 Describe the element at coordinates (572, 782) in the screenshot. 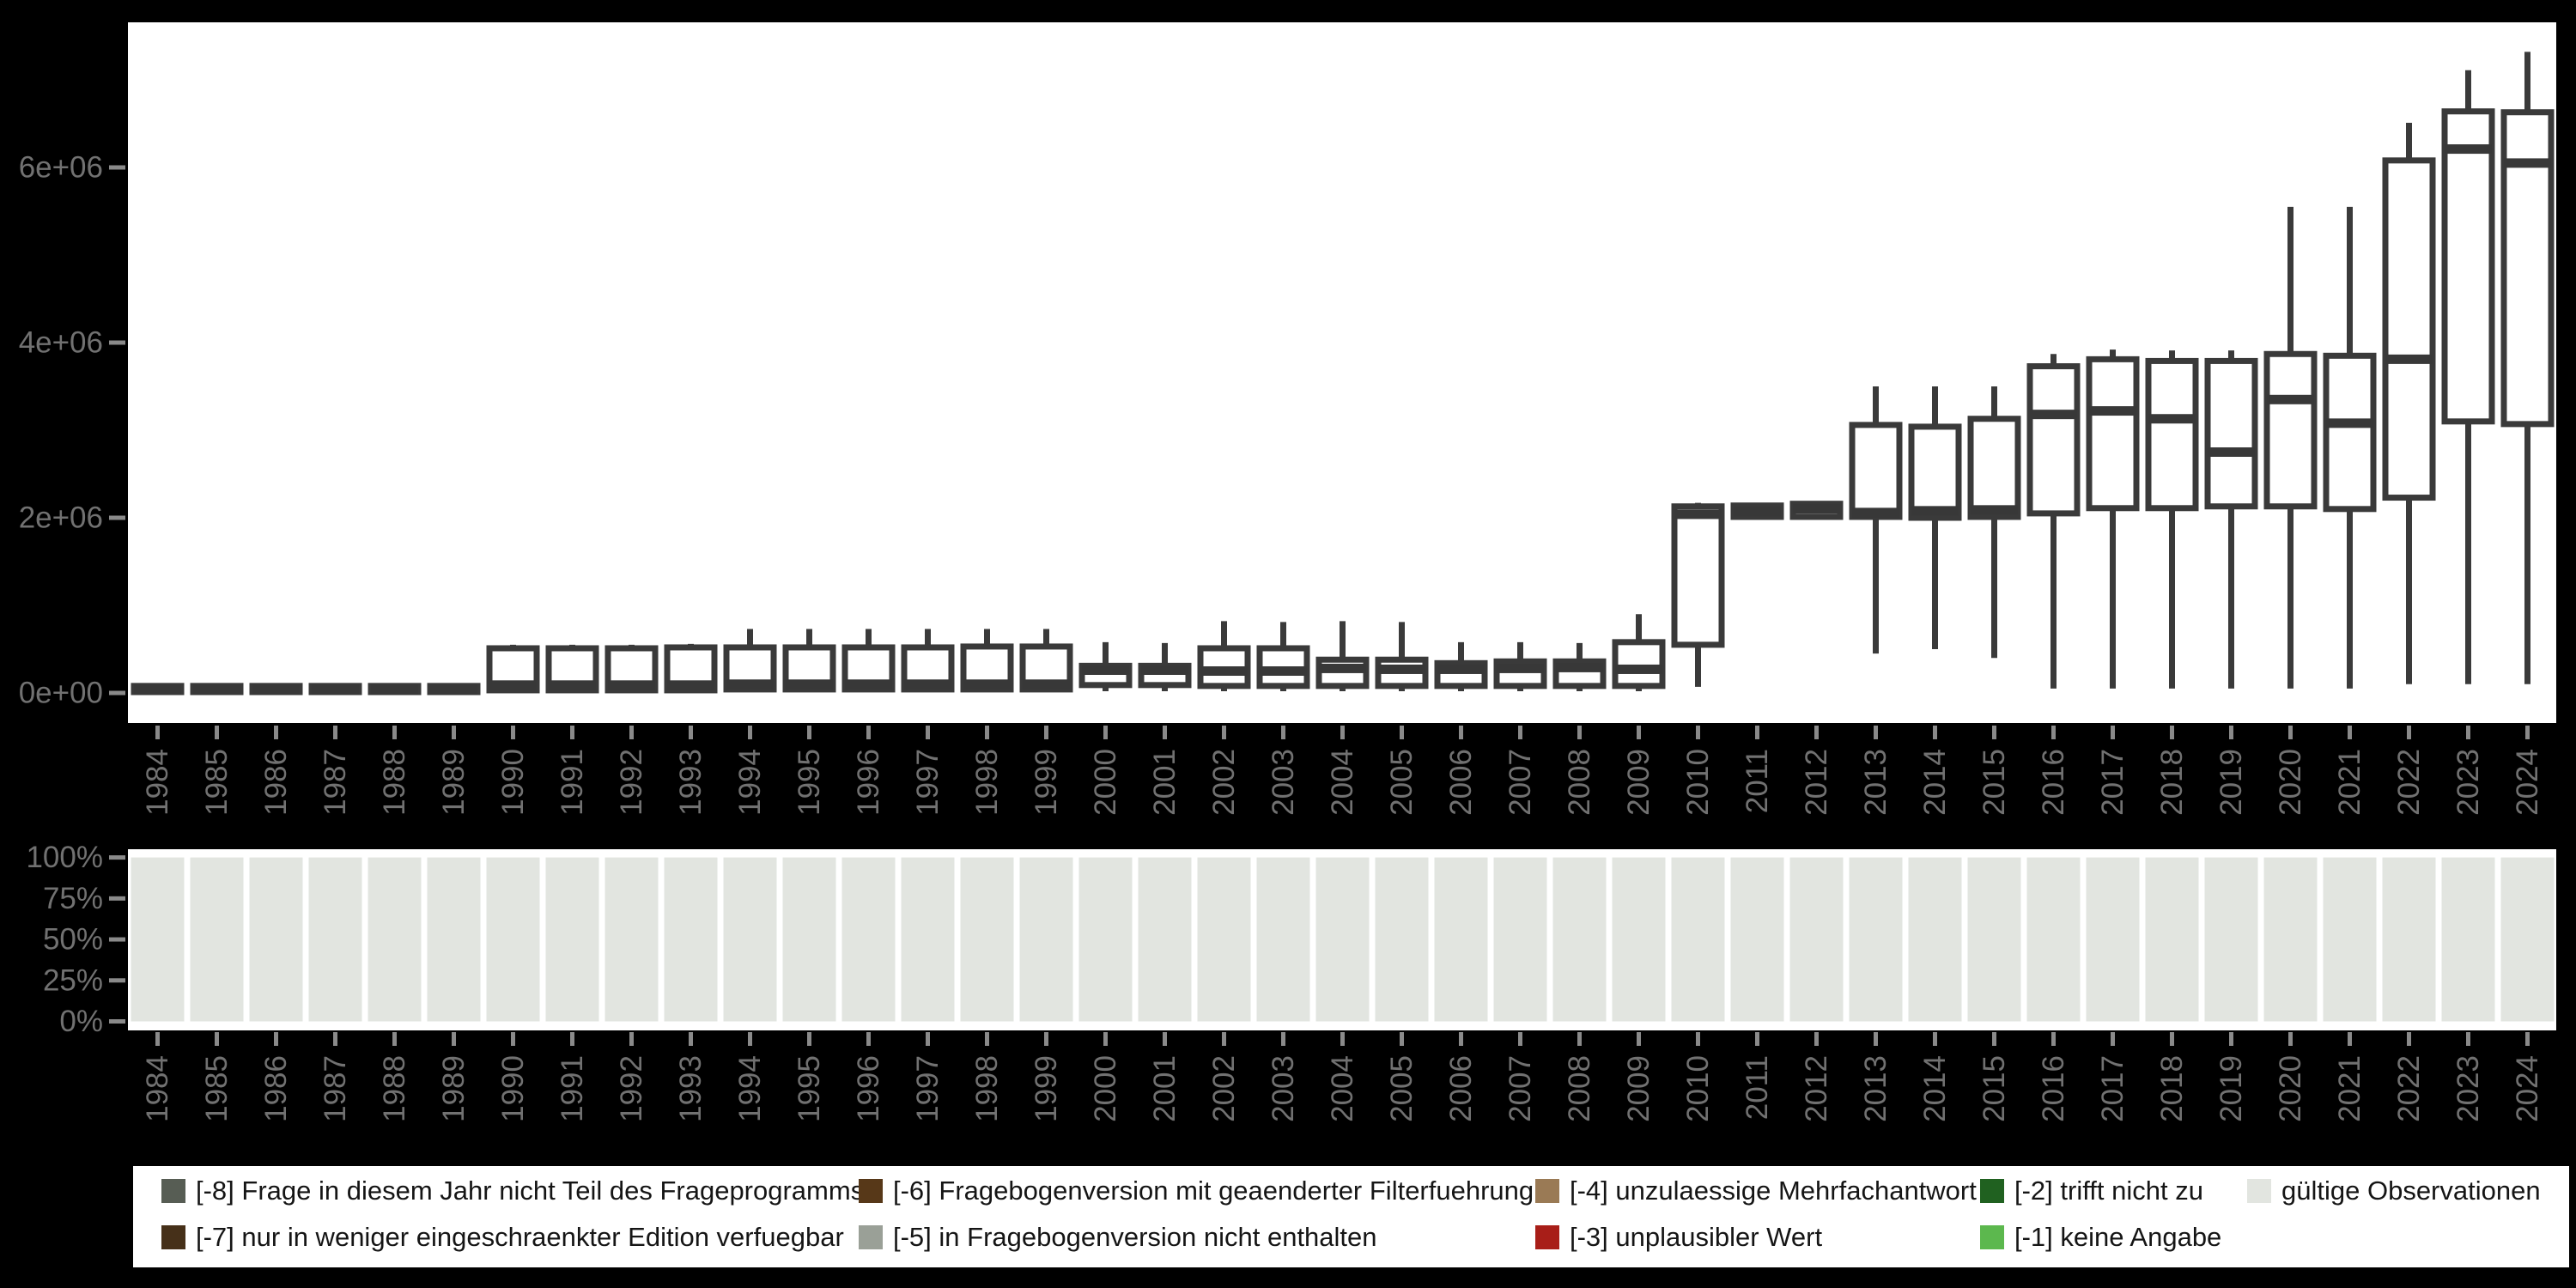

I see `year-label-top: 1991` at that location.